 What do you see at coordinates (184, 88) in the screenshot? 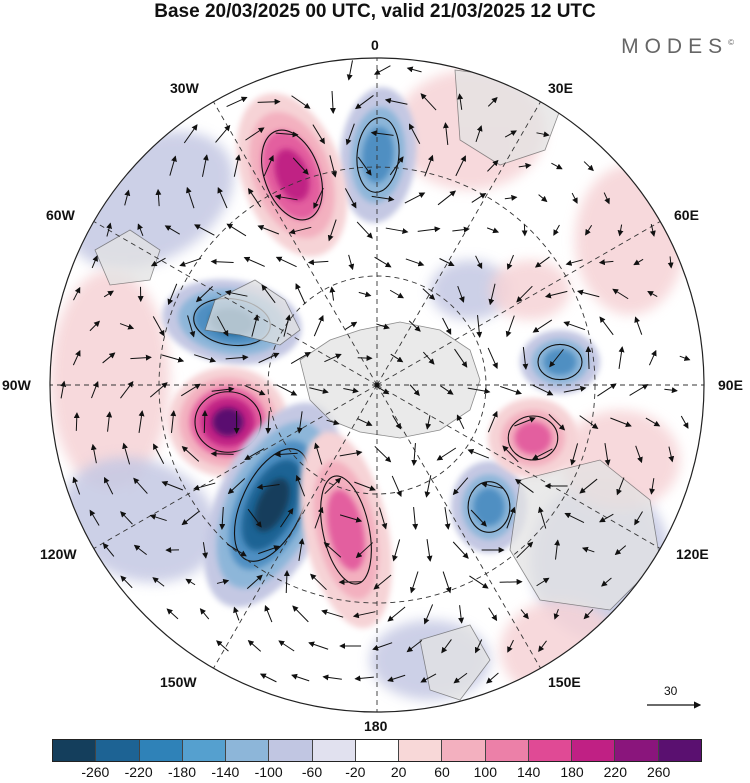
I see `lon-label-30w: 30W` at bounding box center [184, 88].